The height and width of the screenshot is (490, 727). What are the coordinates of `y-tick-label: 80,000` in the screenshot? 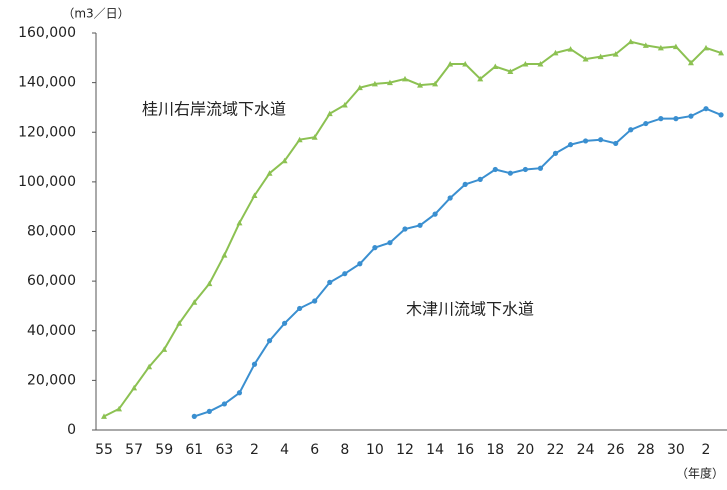 It's located at (51, 232).